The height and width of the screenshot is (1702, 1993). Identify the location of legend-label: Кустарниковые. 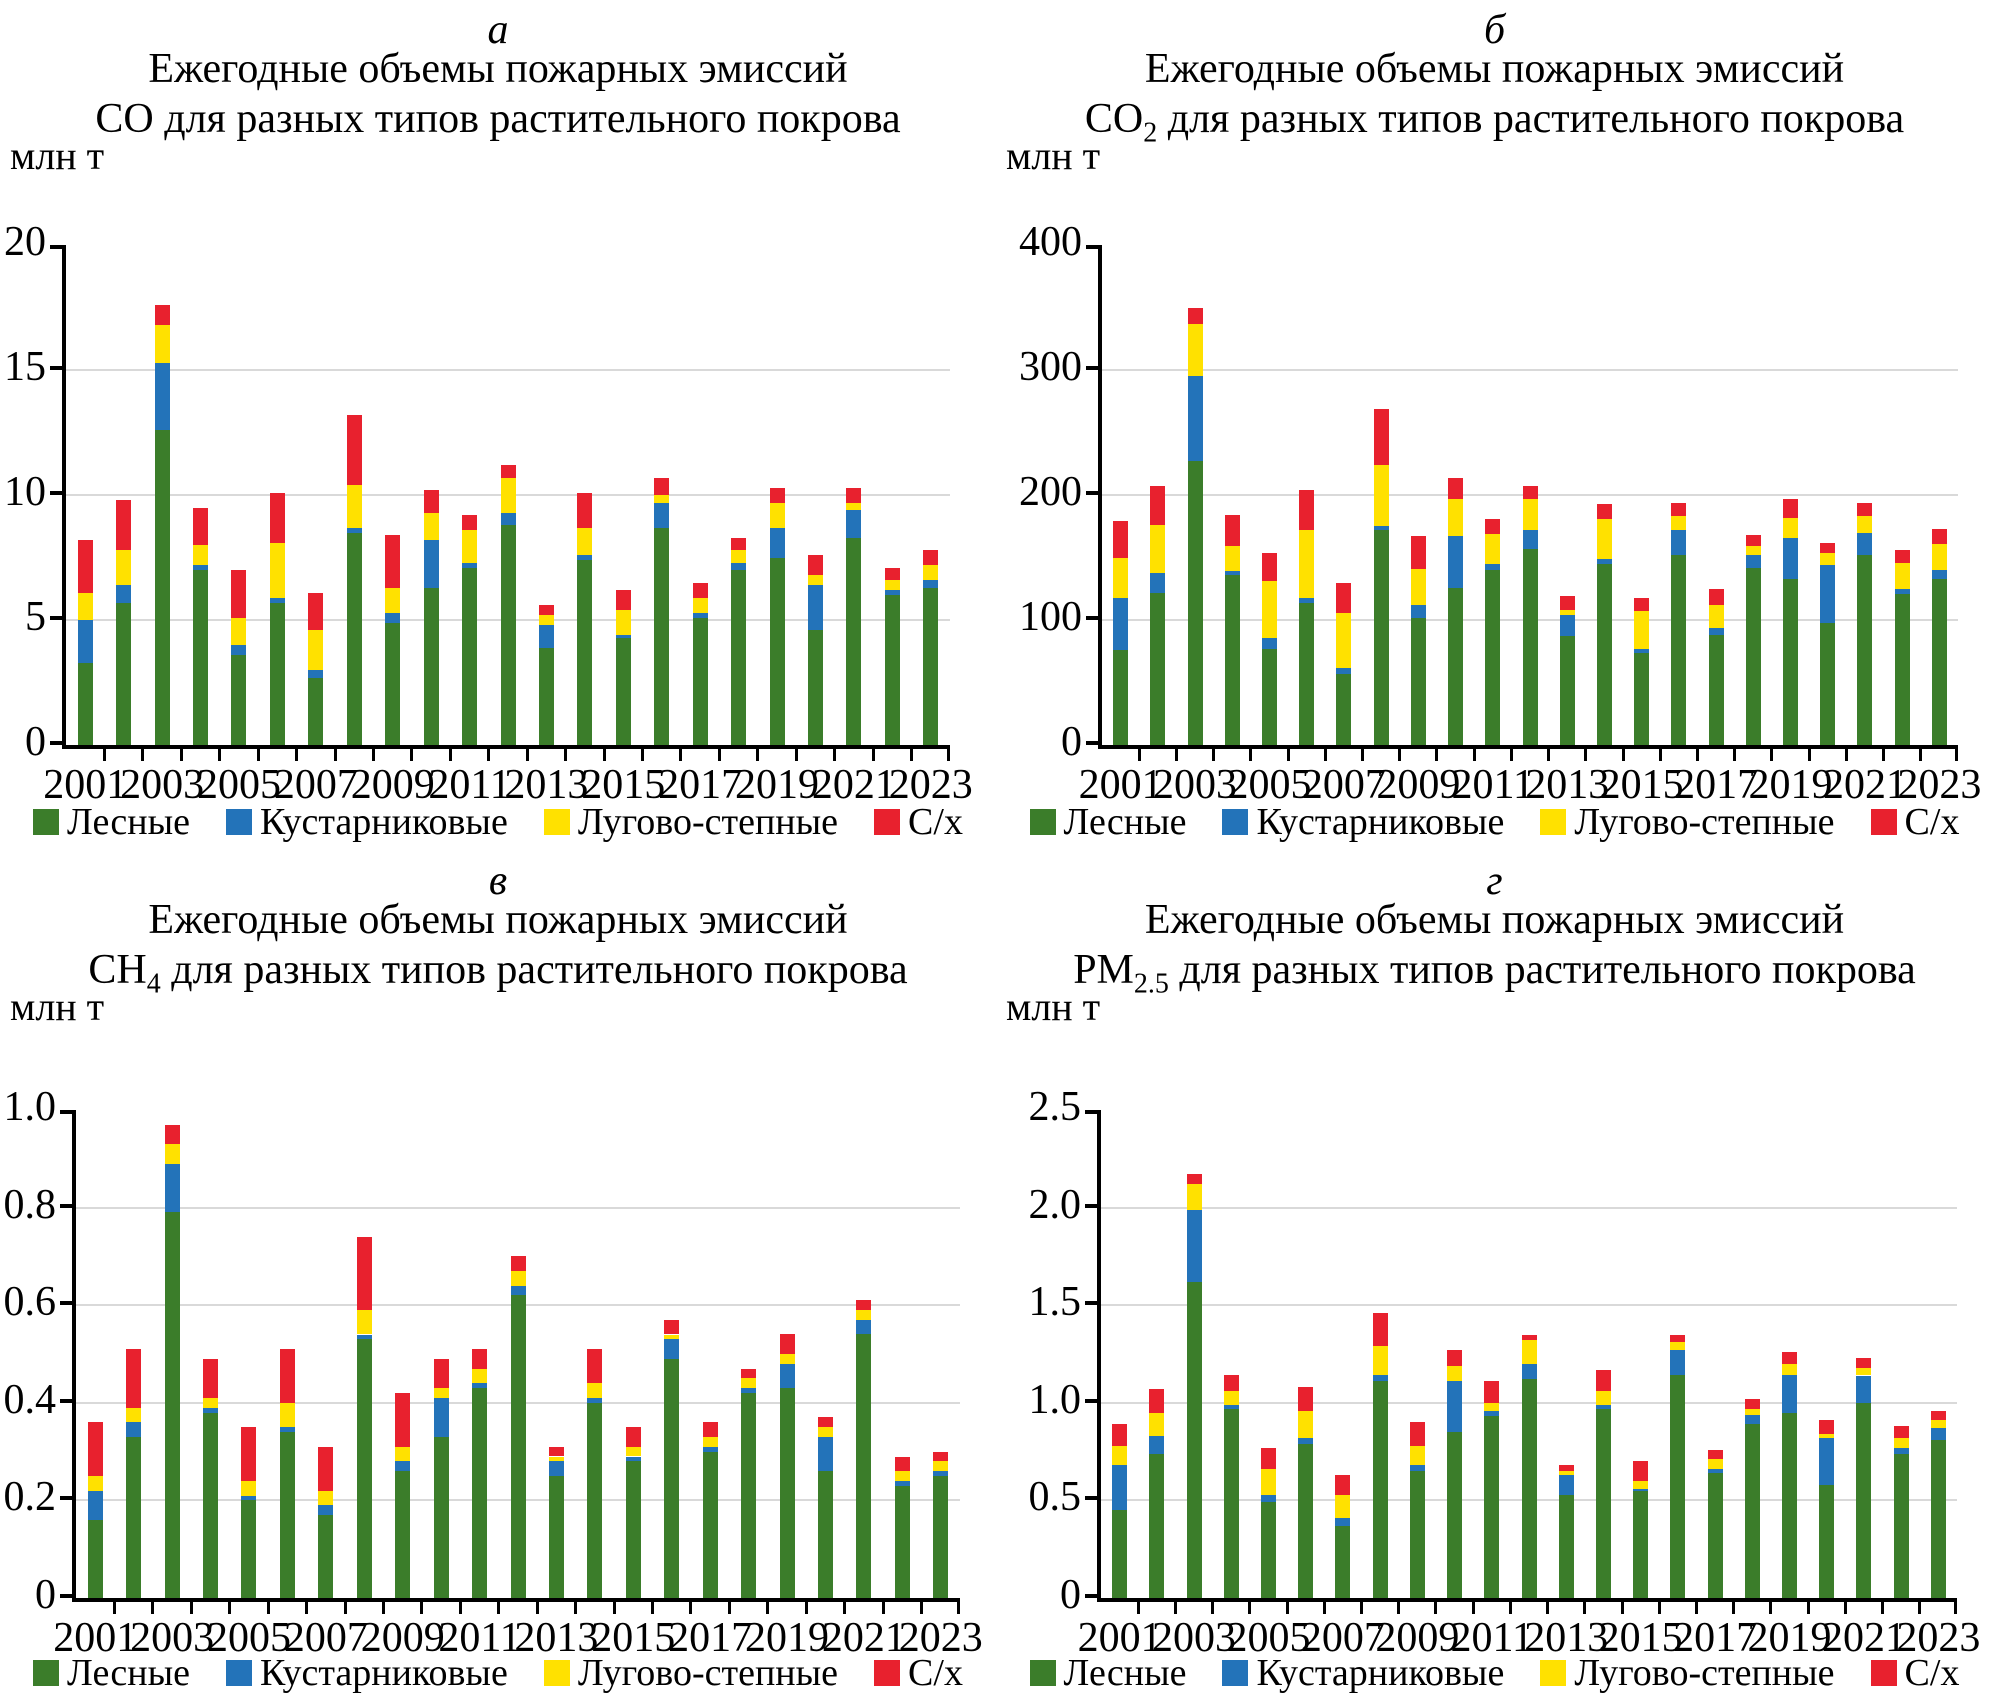
(383, 822).